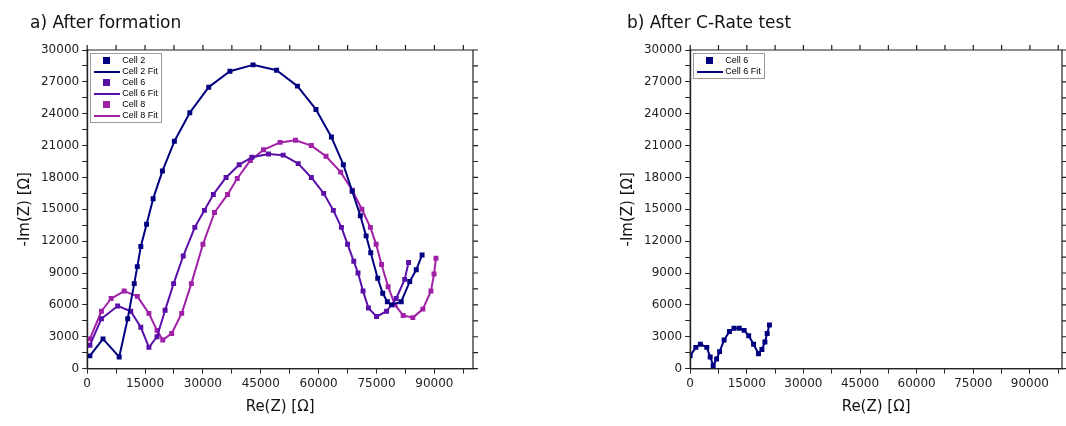 Image resolution: width=1066 pixels, height=426 pixels. Describe the element at coordinates (140, 115) in the screenshot. I see `legend-label: Cell 8 Fit` at that location.